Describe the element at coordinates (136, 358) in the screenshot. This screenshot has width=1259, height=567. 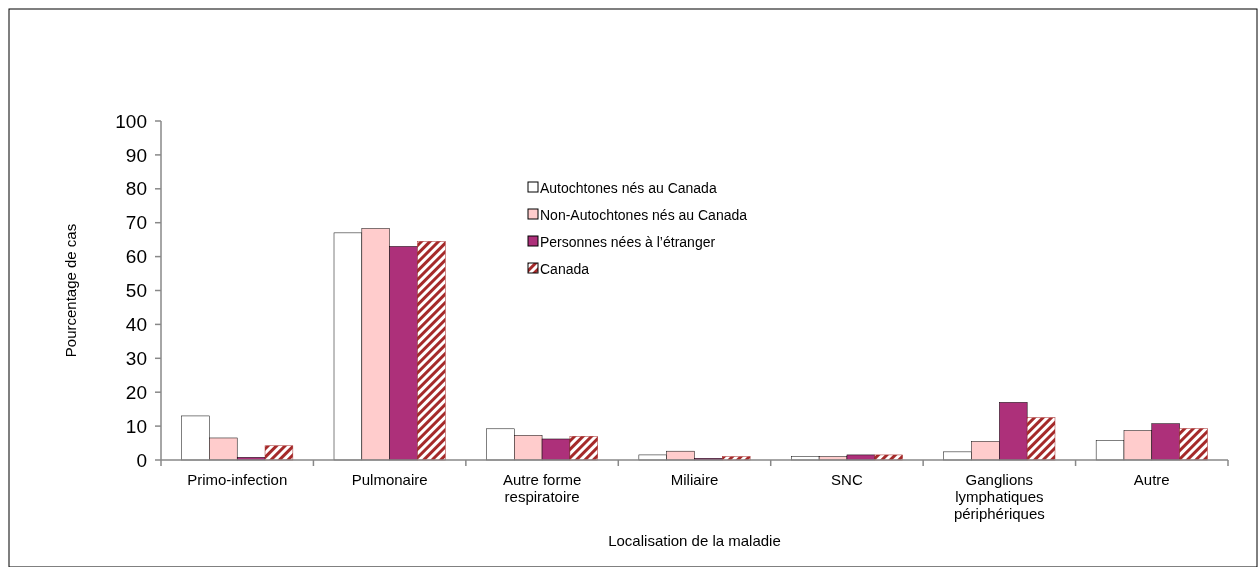
I see `y-tick-label: 30` at that location.